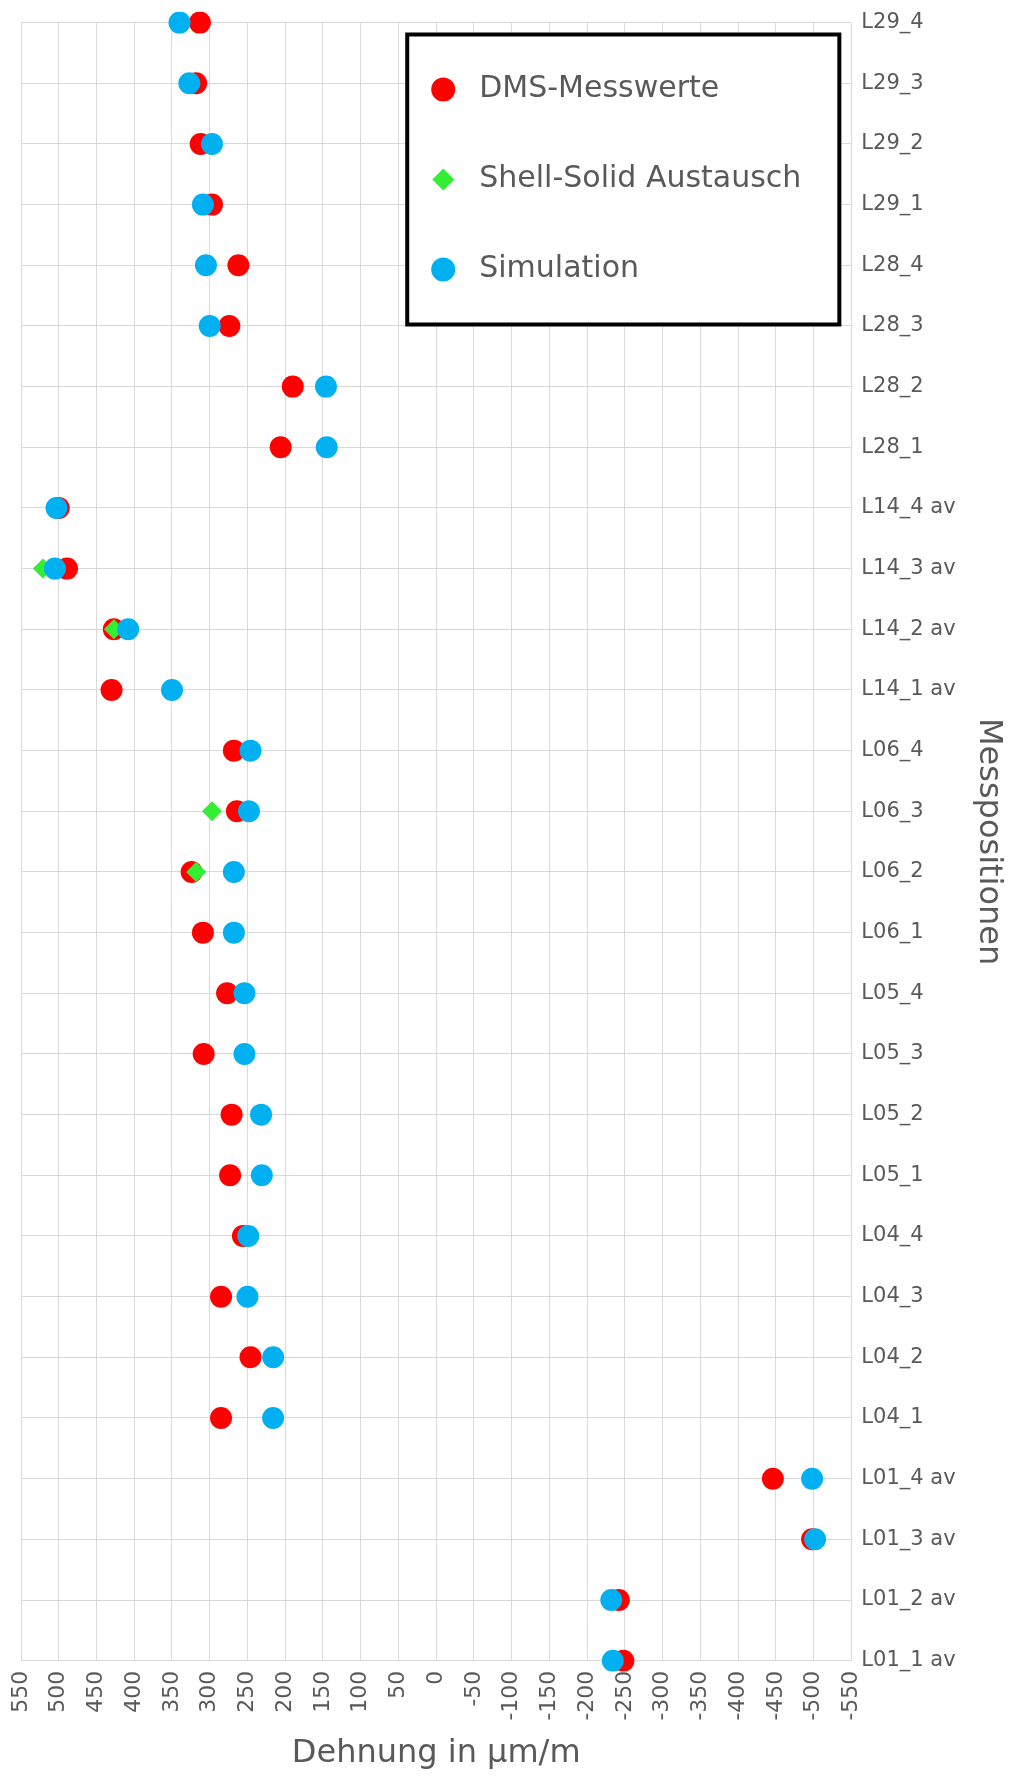 The width and height of the screenshot is (1022, 1787). What do you see at coordinates (170, 1691) in the screenshot?
I see `x-tick-label: 350` at bounding box center [170, 1691].